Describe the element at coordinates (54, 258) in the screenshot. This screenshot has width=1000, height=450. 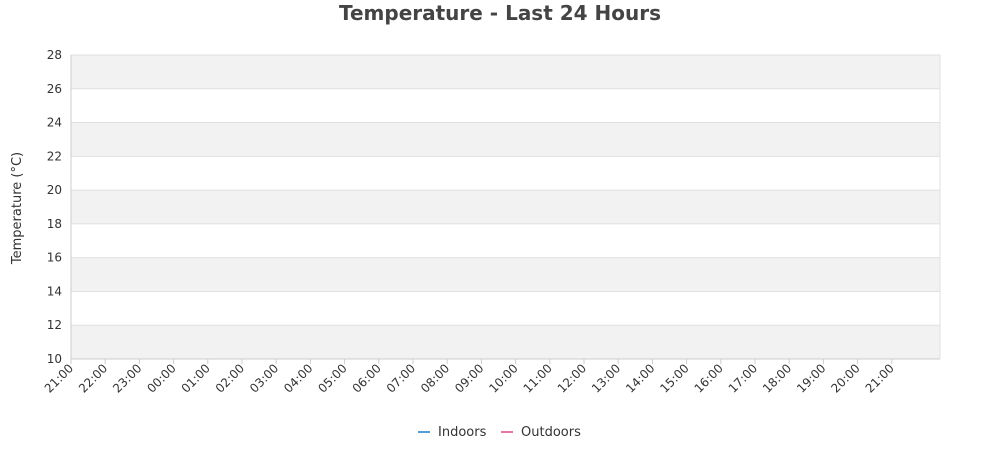
I see `y-tick-label: 16` at that location.